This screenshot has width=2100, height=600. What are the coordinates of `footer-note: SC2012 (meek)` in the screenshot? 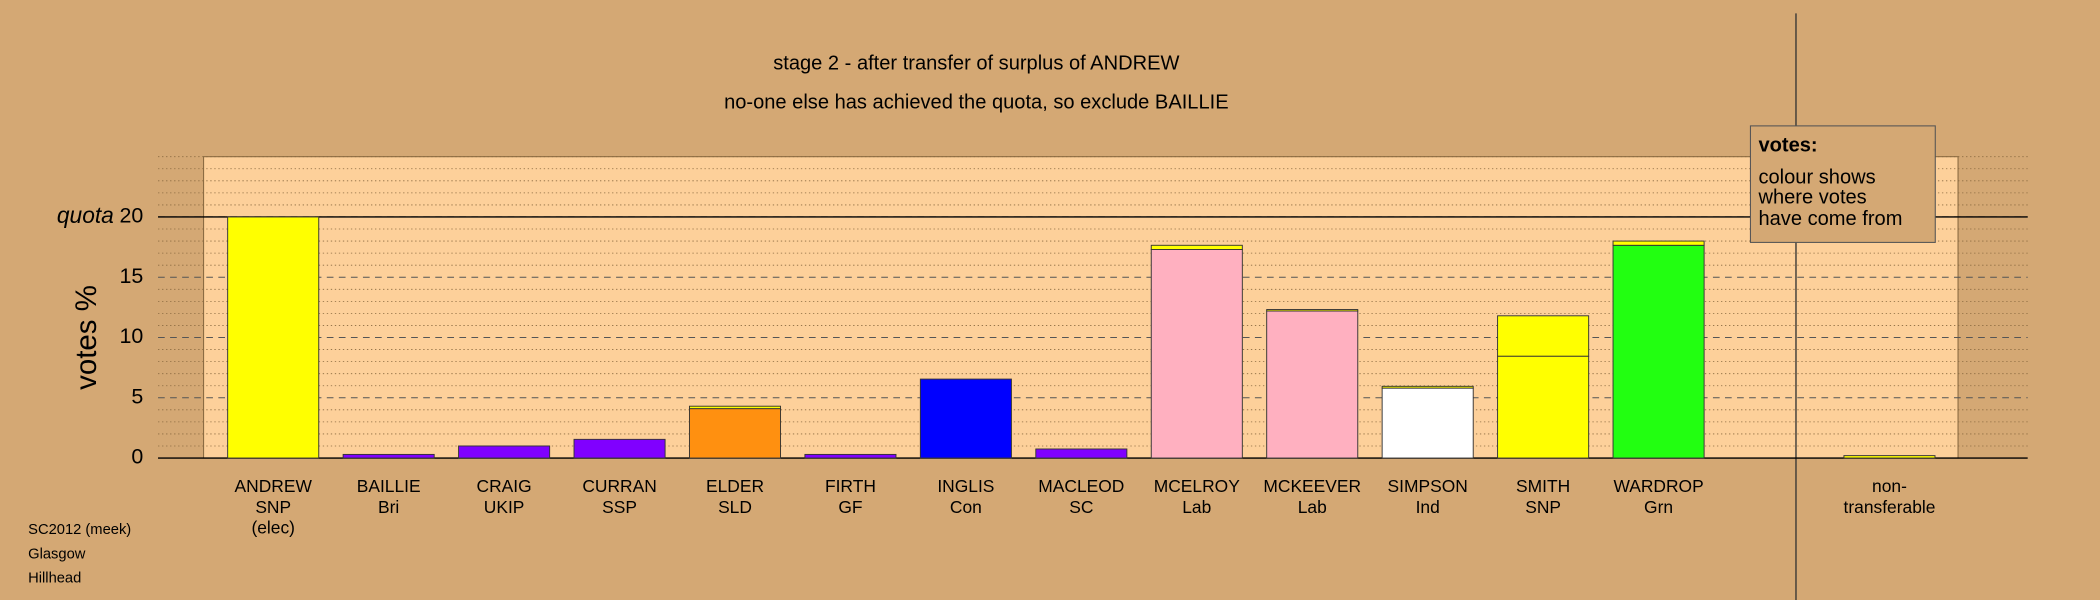 It's located at (79, 530).